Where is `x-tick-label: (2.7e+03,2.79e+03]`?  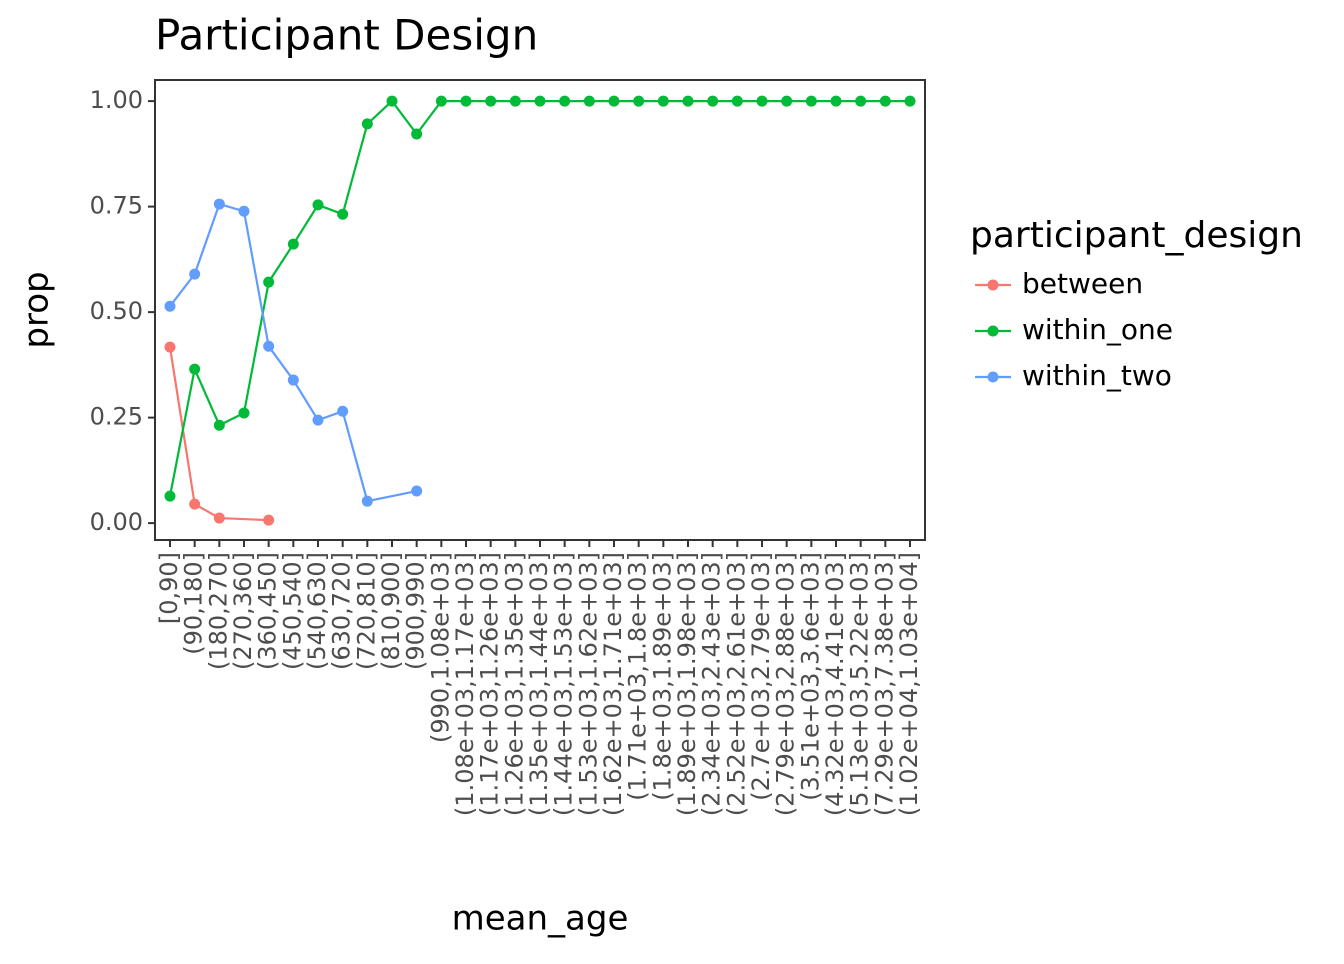
x-tick-label: (2.7e+03,2.79e+03] is located at coordinates (761, 676).